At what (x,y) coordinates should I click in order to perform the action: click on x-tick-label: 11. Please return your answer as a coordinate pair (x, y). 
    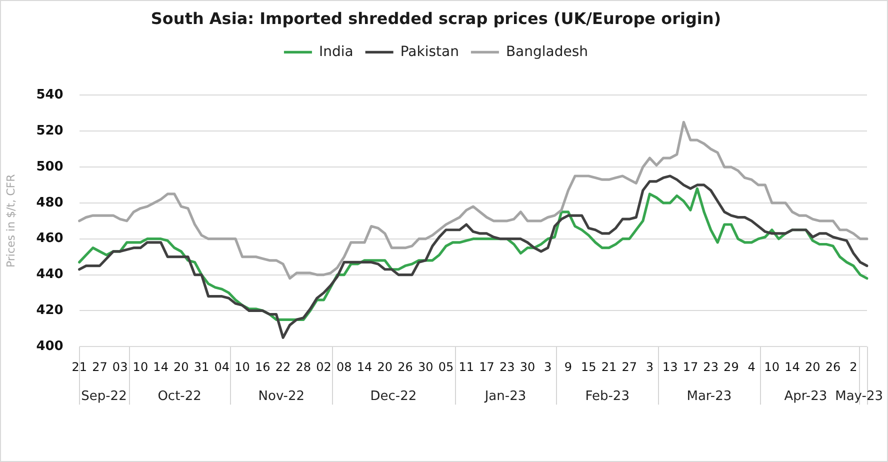
    Looking at the image, I should click on (466, 367).